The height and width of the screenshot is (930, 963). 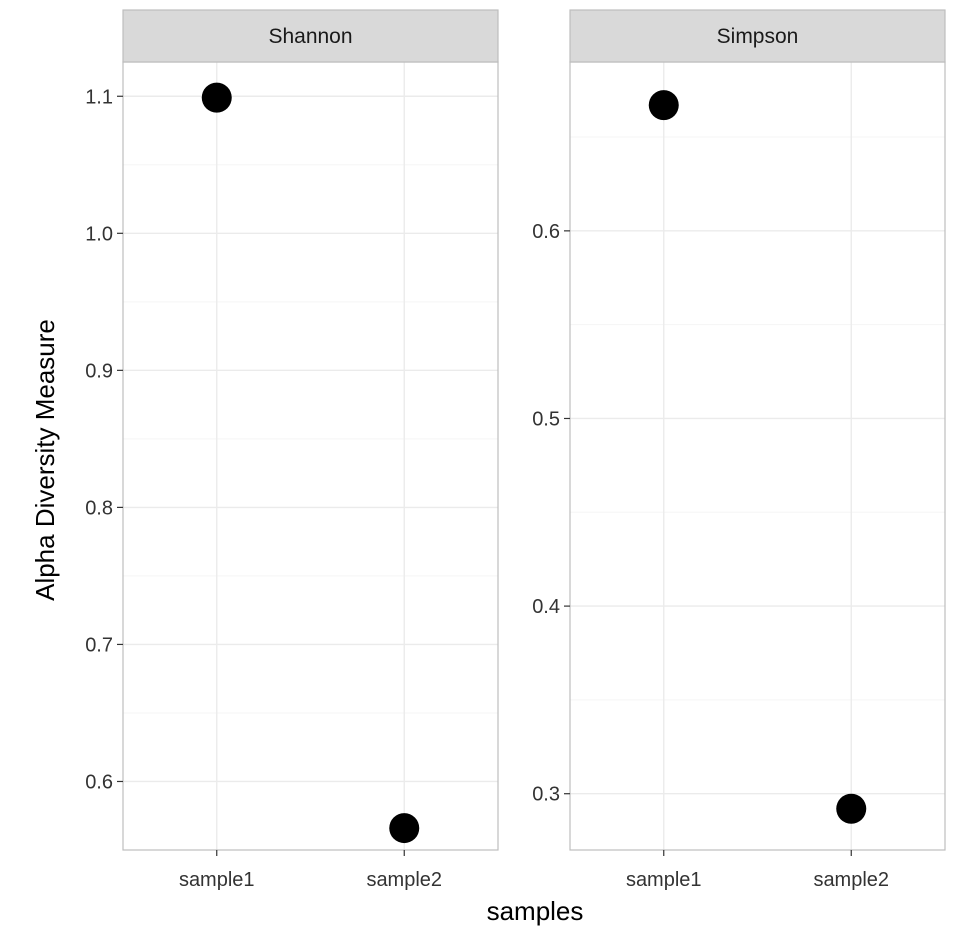 I want to click on y-axis-title: Alpha Diversity Measure, so click(x=45, y=460).